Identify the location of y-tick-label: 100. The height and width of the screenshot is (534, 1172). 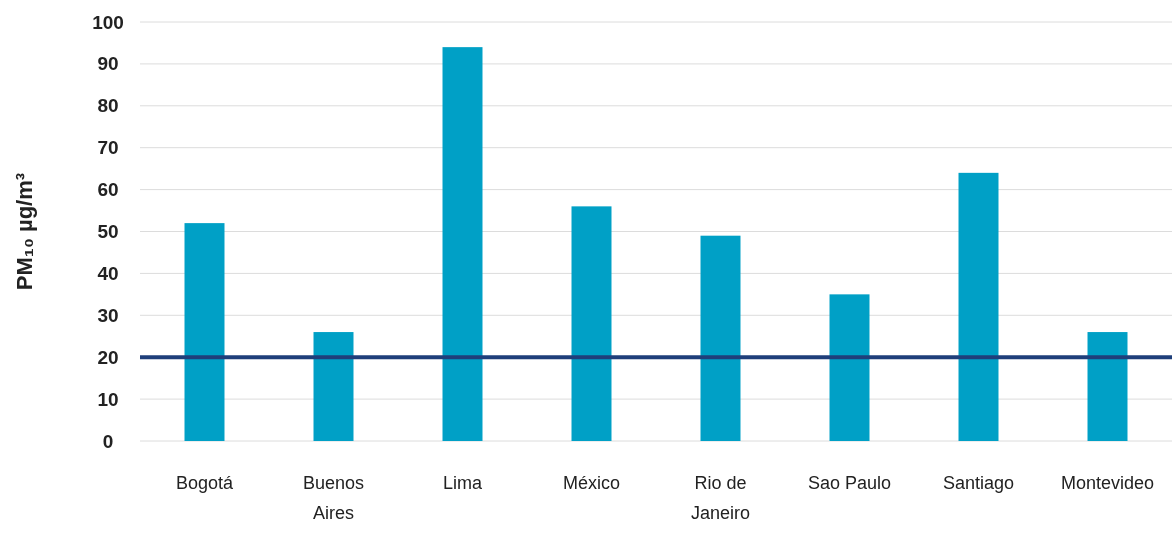
(108, 22).